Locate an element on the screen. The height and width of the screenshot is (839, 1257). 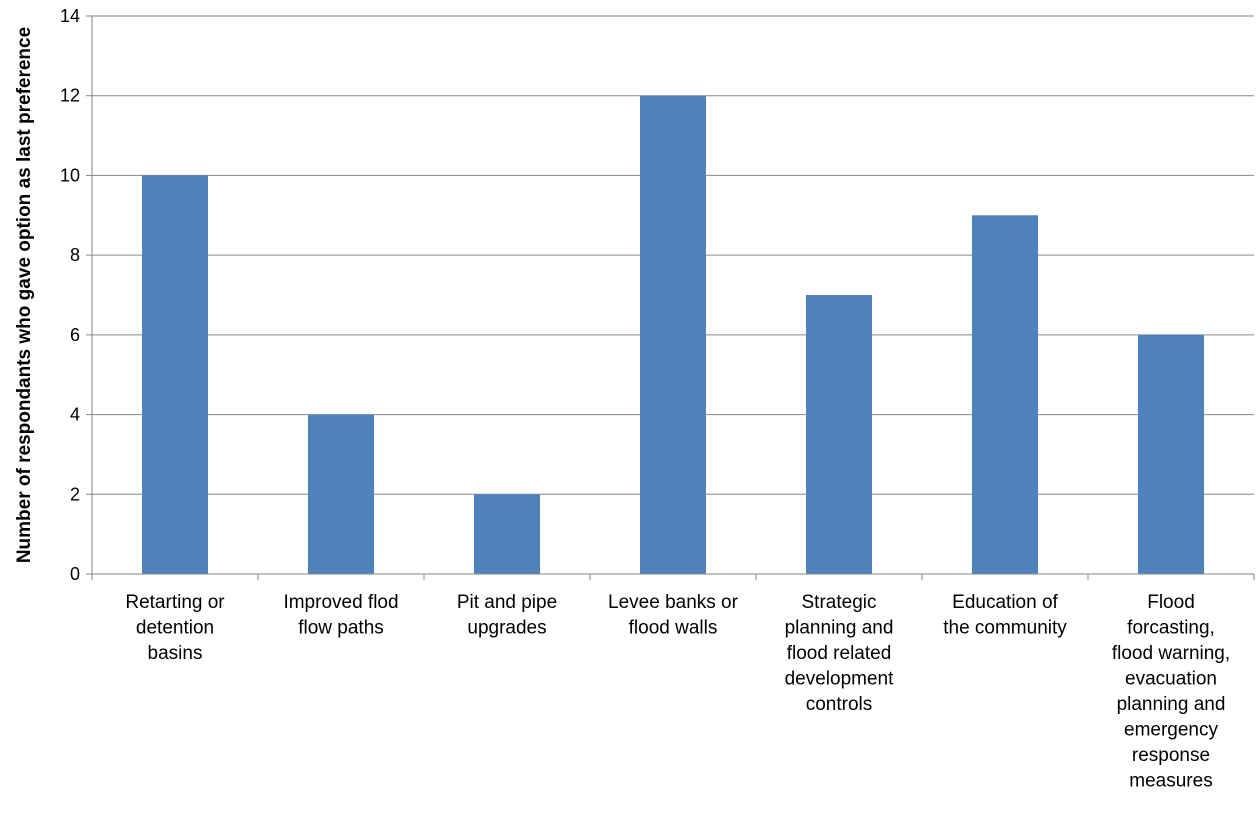
y-tick-label: 0 is located at coordinates (75, 574).